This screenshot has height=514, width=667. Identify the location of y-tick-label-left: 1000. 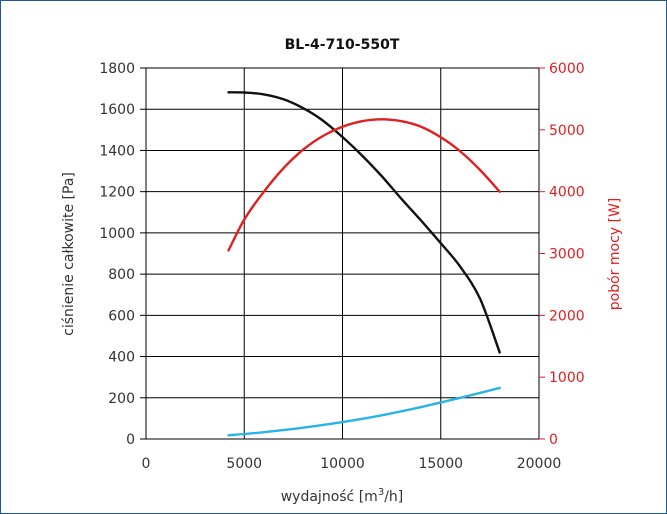
(117, 234).